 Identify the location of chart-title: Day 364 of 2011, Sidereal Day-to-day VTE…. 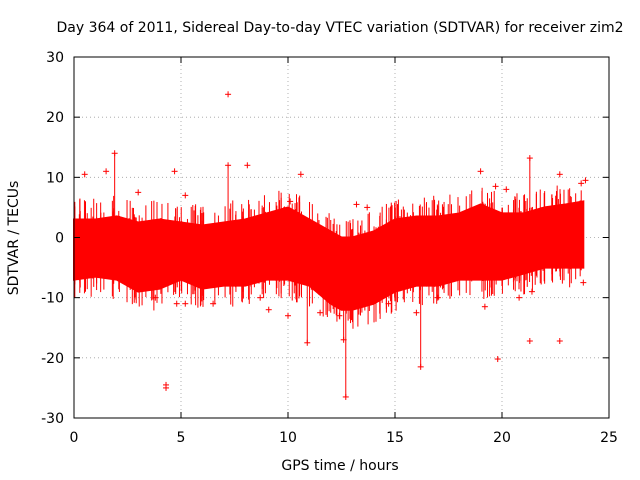
(340, 28).